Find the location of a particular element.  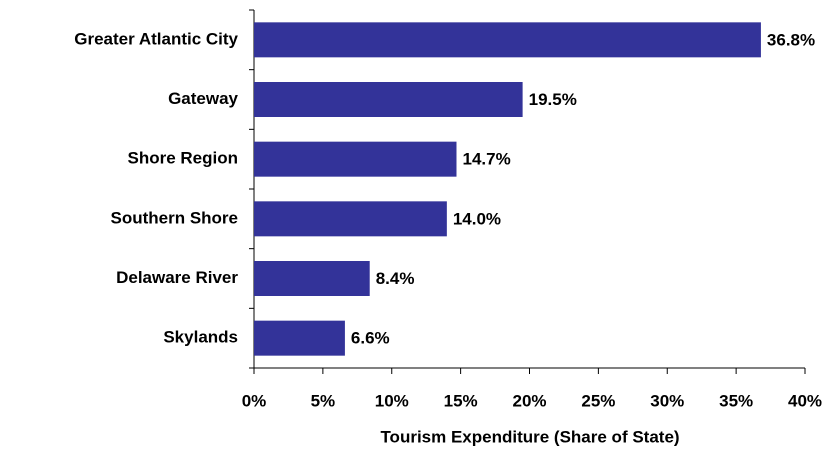

x-tick-label: 30% is located at coordinates (667, 400).